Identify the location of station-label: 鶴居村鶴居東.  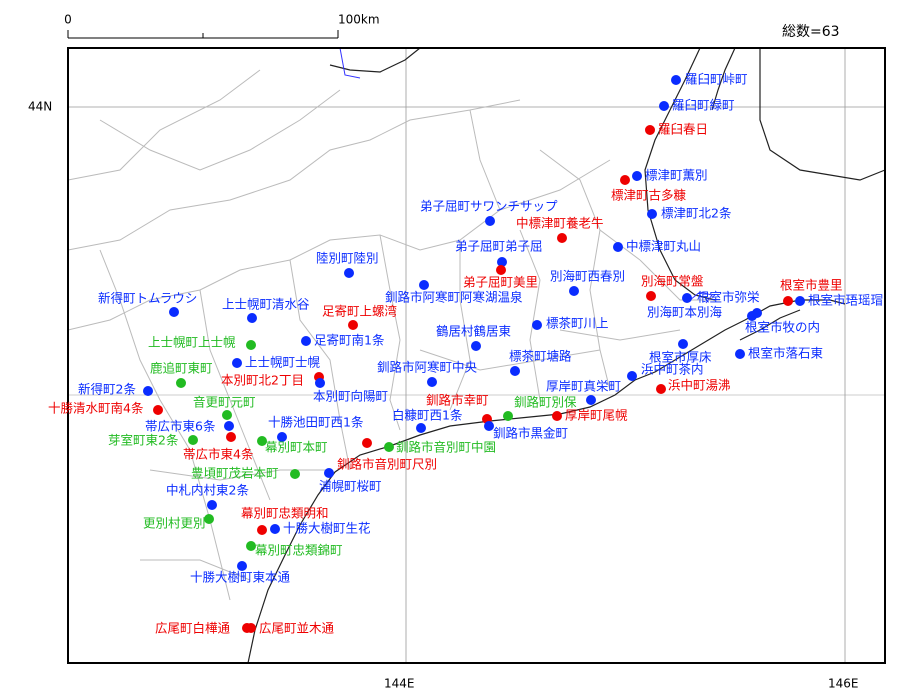
(474, 331).